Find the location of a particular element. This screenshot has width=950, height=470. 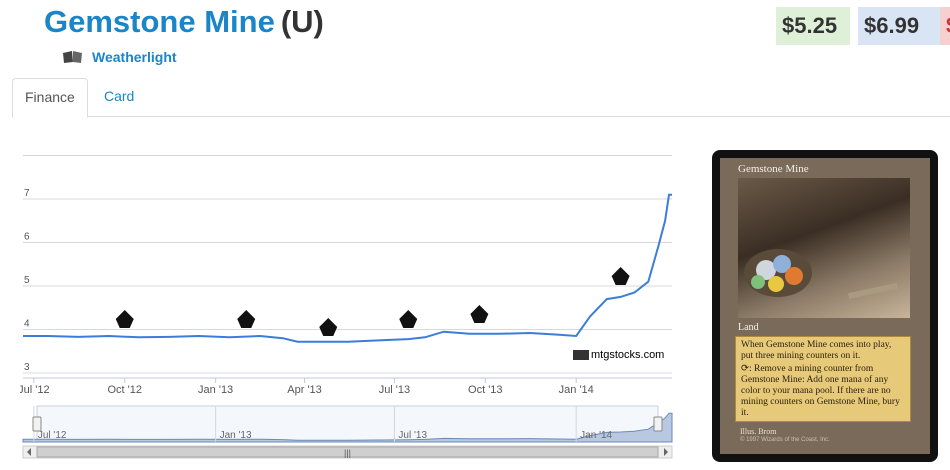

tab-card: Card is located at coordinates (119, 96).